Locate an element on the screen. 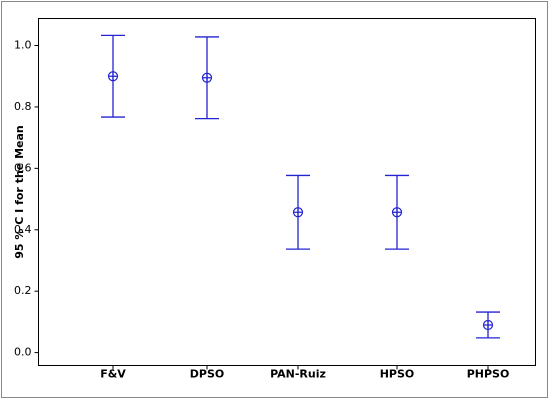 The width and height of the screenshot is (550, 400). y-tick-label: 0.4 is located at coordinates (23, 229).